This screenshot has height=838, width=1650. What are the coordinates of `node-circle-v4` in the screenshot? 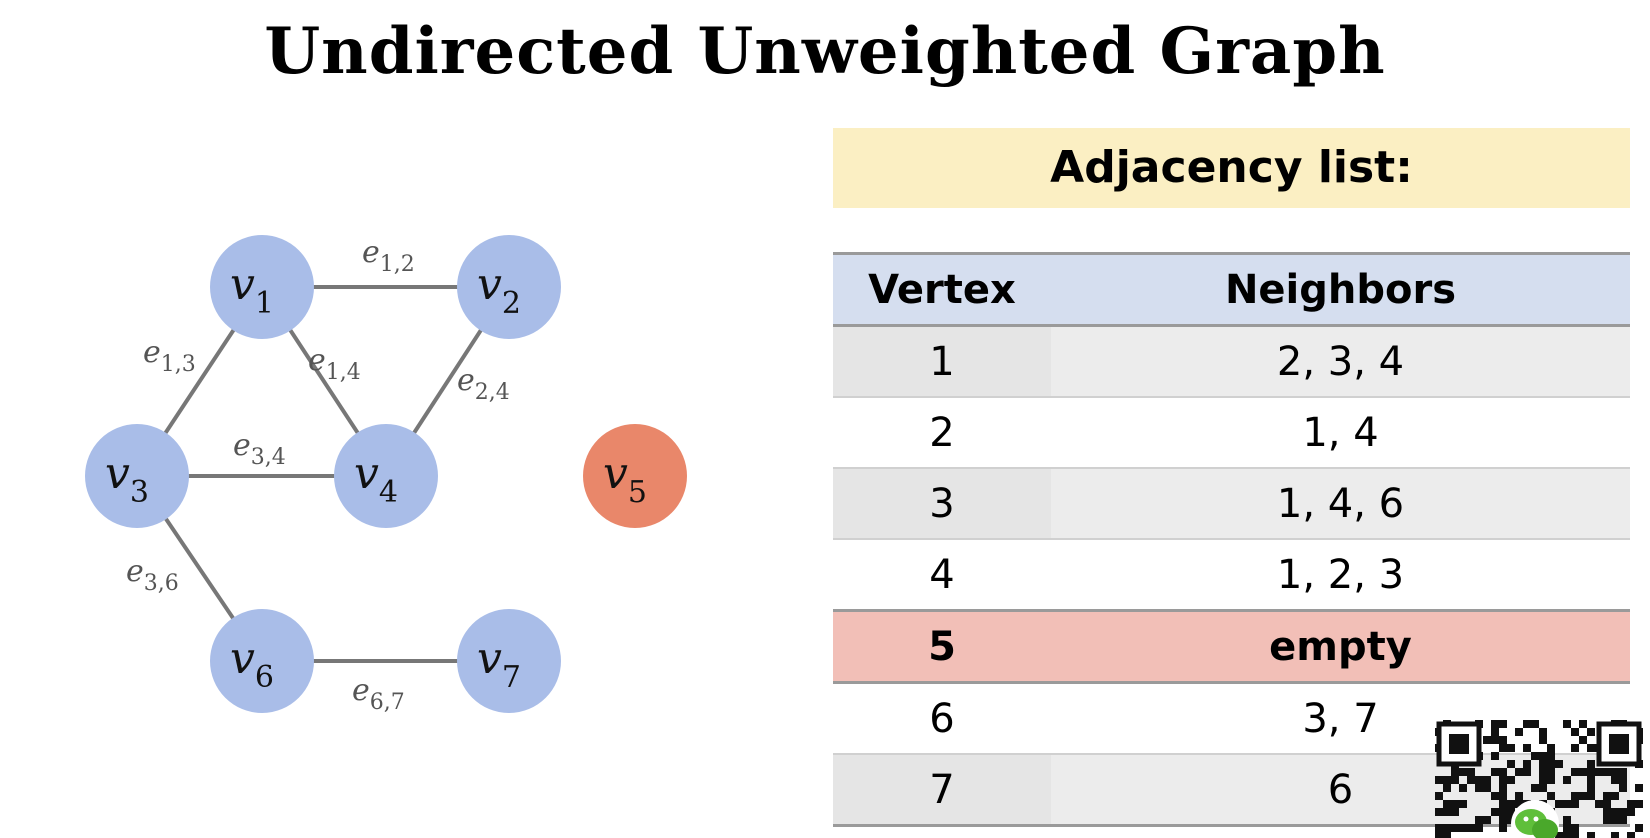 It's located at (386, 476).